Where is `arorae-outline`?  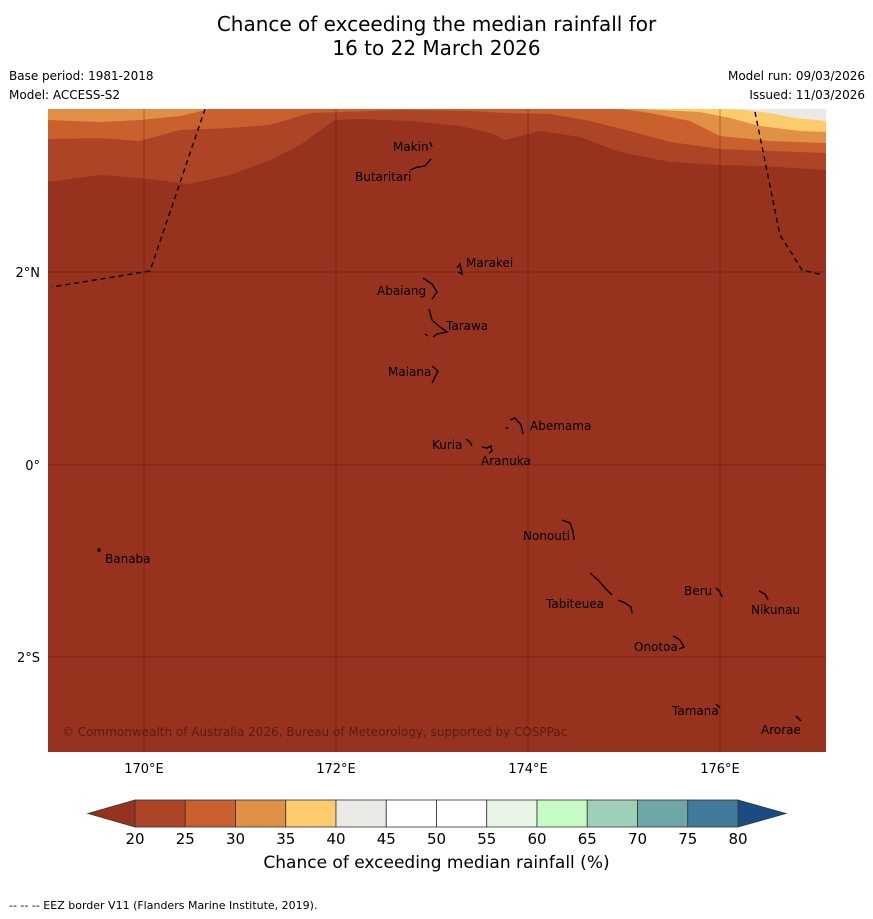
arorae-outline is located at coordinates (798, 718).